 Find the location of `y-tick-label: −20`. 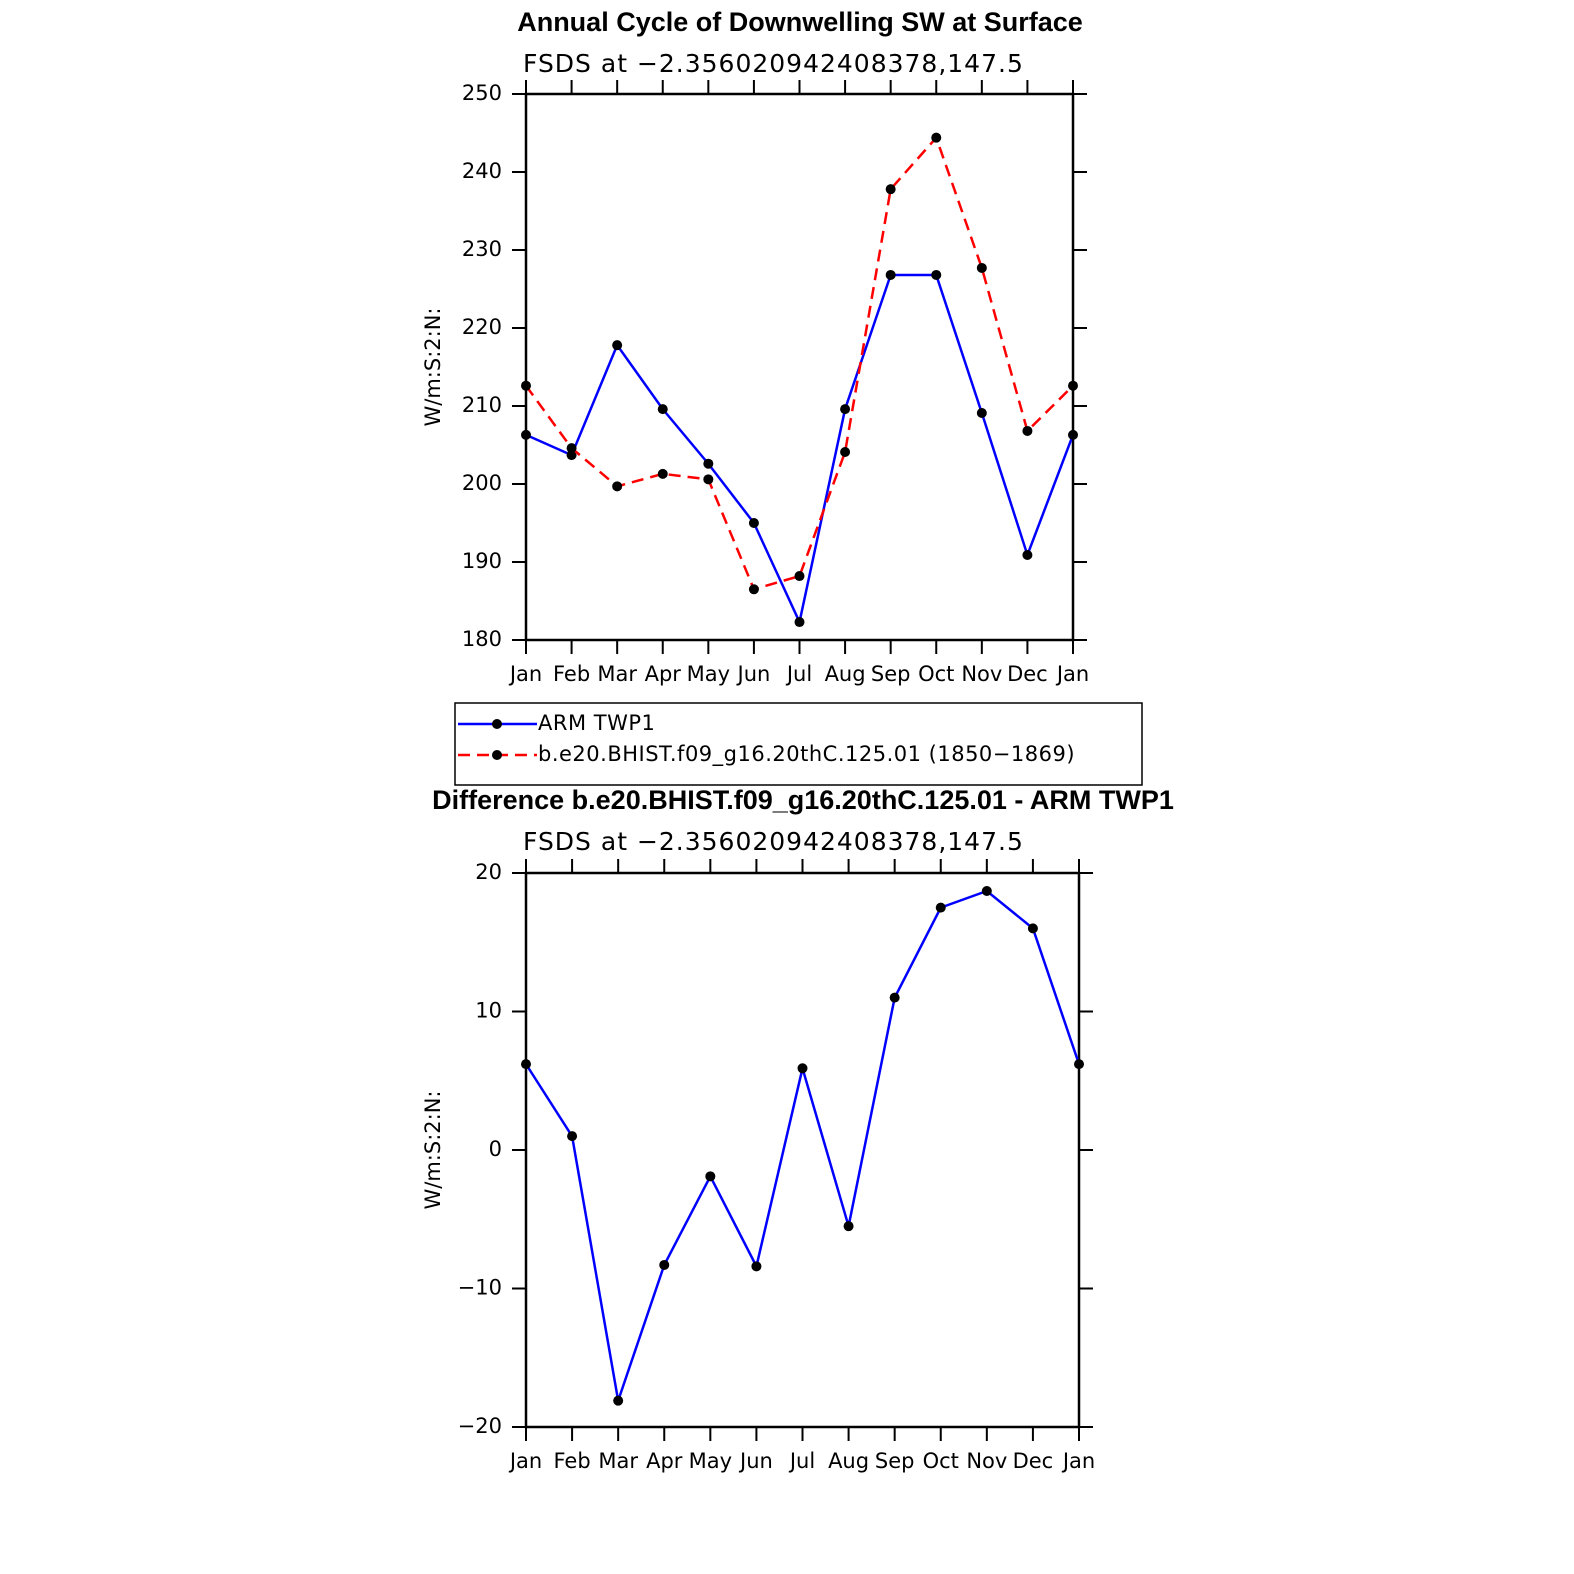

y-tick-label: −20 is located at coordinates (480, 1426).